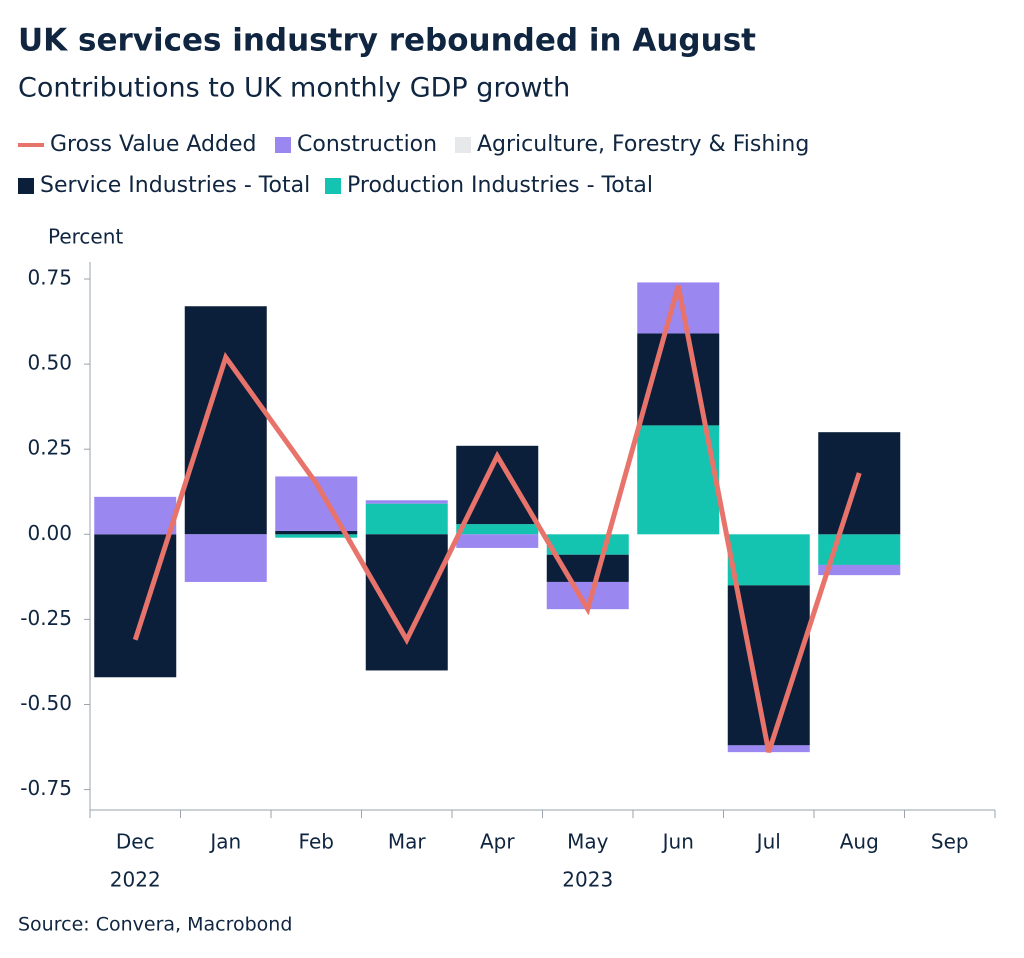 The width and height of the screenshot is (1024, 958). I want to click on x-tick-label: Aug, so click(859, 842).